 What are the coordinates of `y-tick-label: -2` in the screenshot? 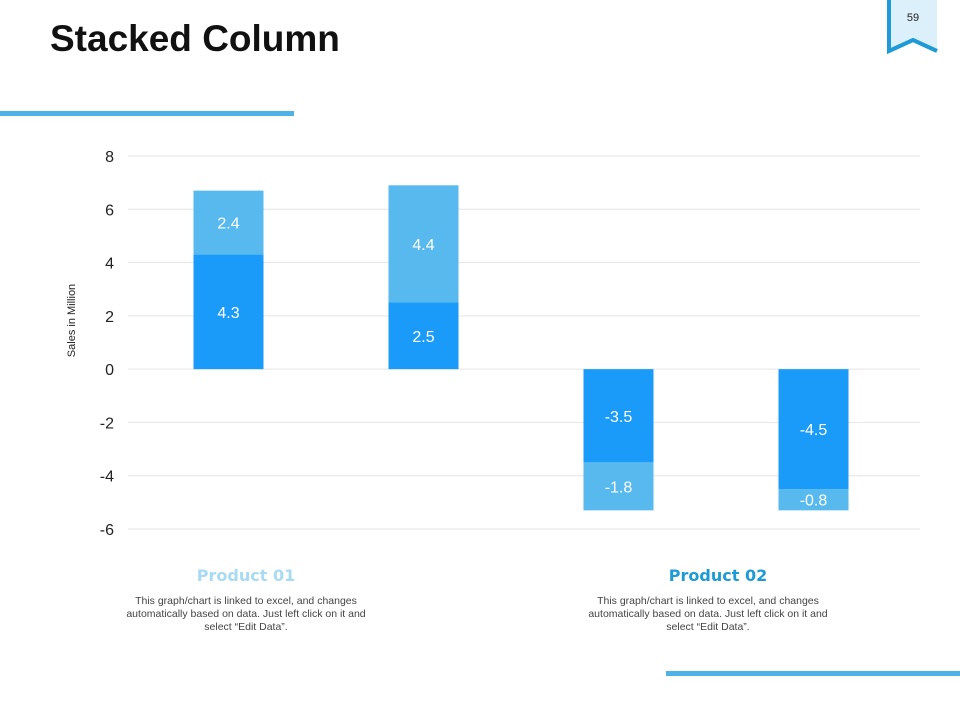 It's located at (107, 423).